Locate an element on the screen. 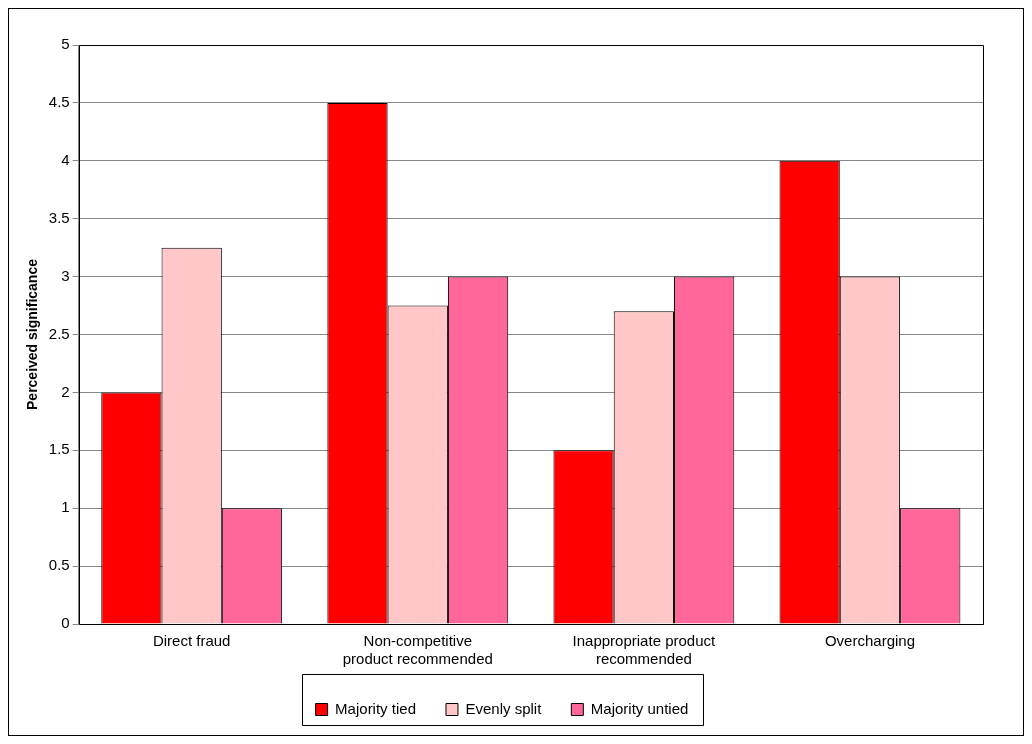 Image resolution: width=1032 pixels, height=744 pixels. y-tick-label: 1 is located at coordinates (65, 507).